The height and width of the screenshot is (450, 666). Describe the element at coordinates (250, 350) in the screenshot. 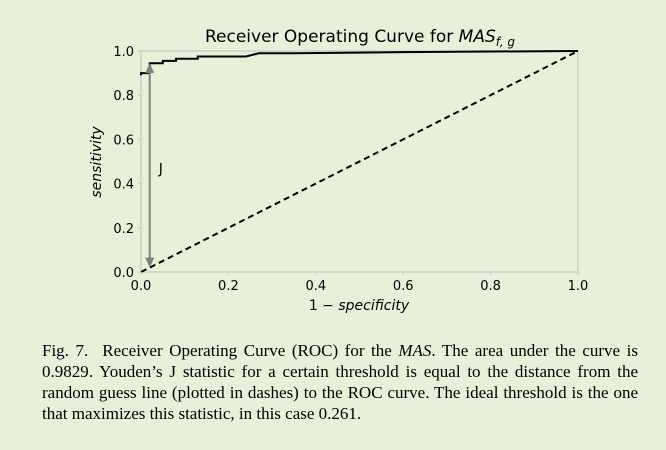

I see `caption-text-start: Receiver Operating Curve (ROC) for the` at that location.